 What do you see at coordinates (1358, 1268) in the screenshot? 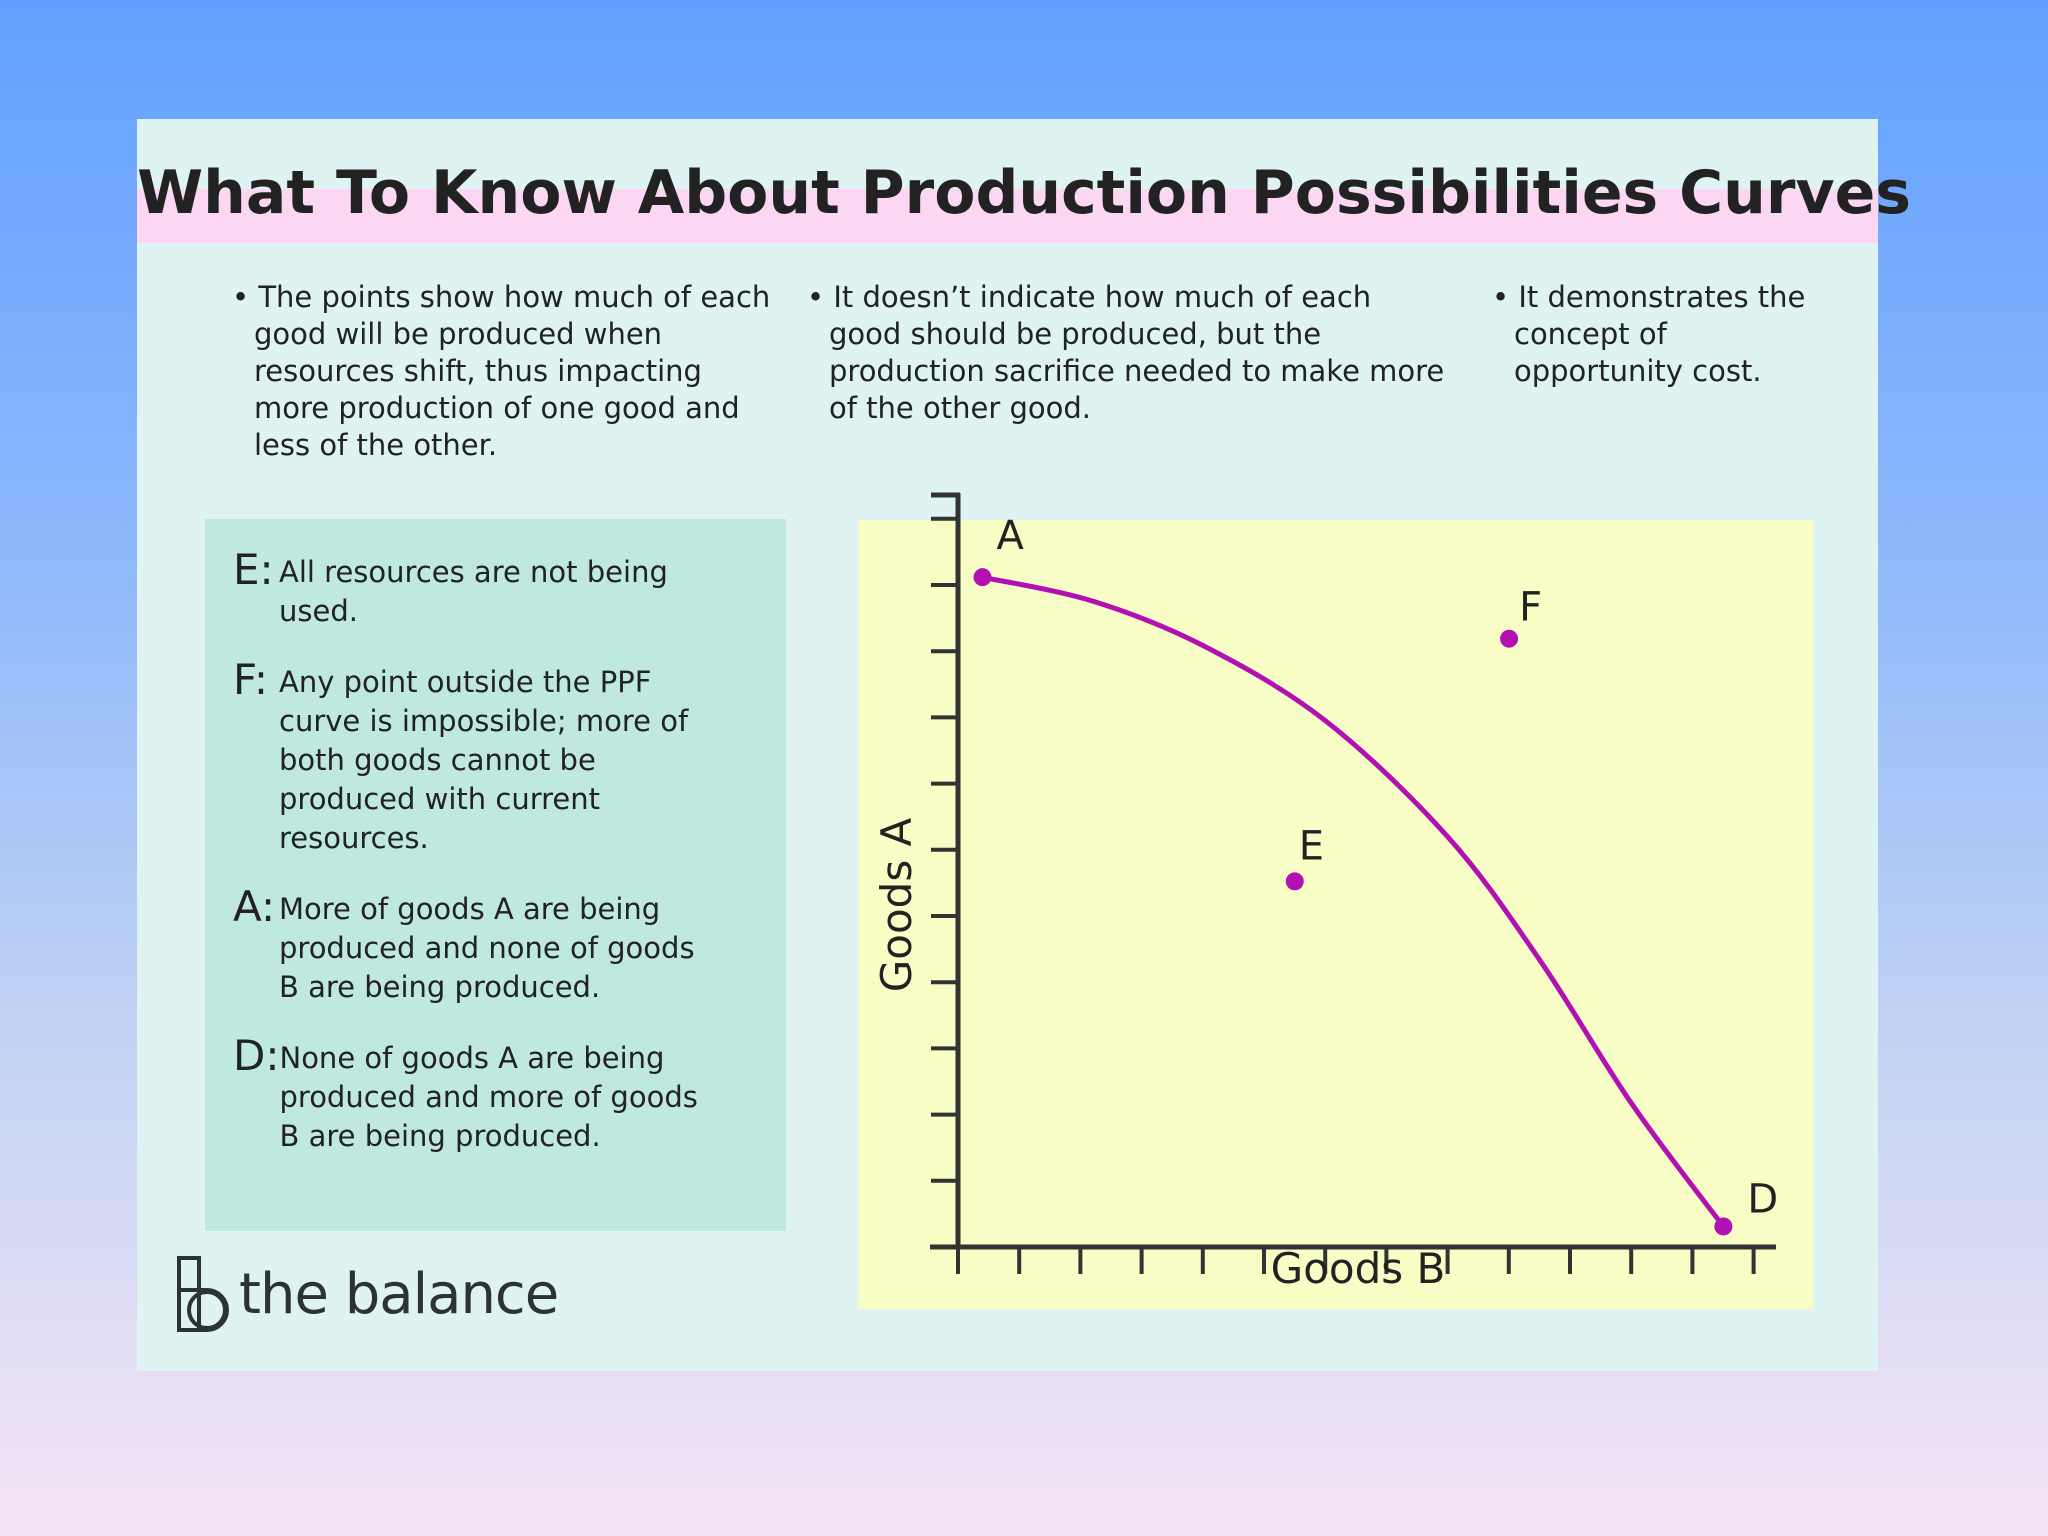
I see `x-axis-label: Goods B` at bounding box center [1358, 1268].